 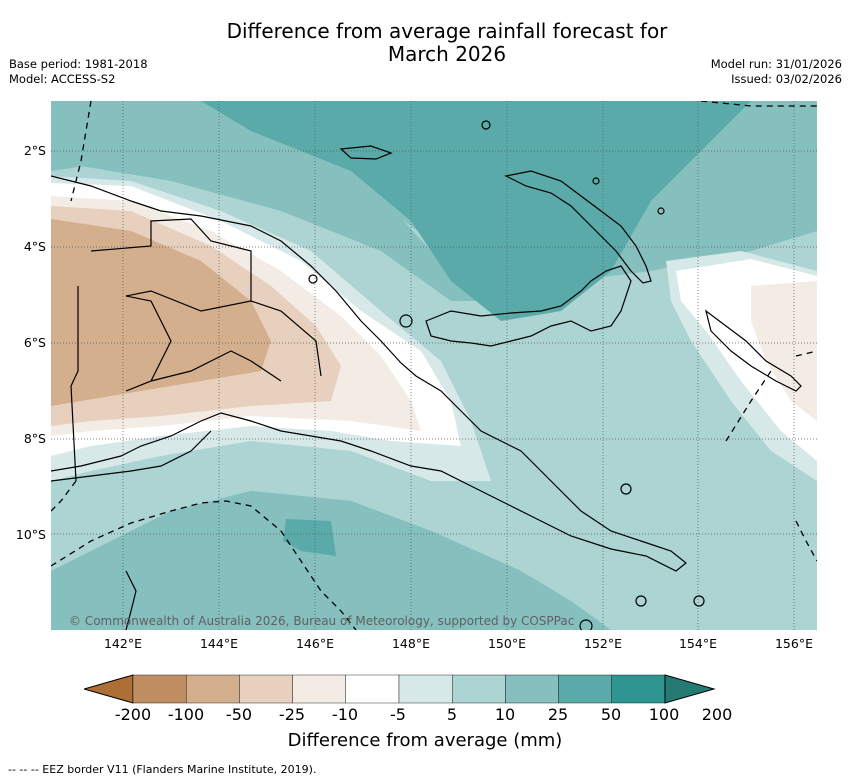 What do you see at coordinates (239, 714) in the screenshot?
I see `colorbar-label: -50` at bounding box center [239, 714].